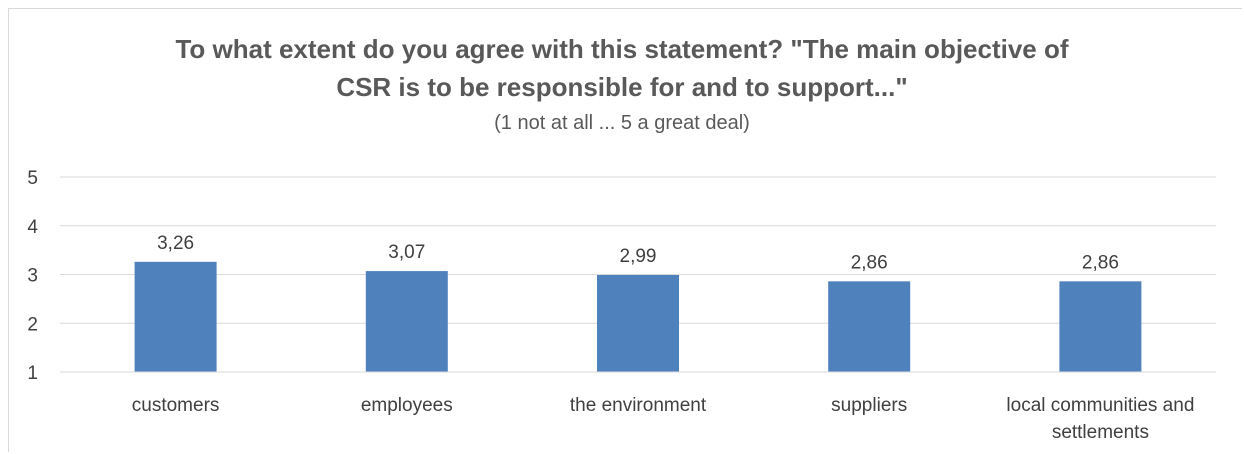 This screenshot has width=1244, height=454. What do you see at coordinates (176, 405) in the screenshot?
I see `x-tick-label: customers` at bounding box center [176, 405].